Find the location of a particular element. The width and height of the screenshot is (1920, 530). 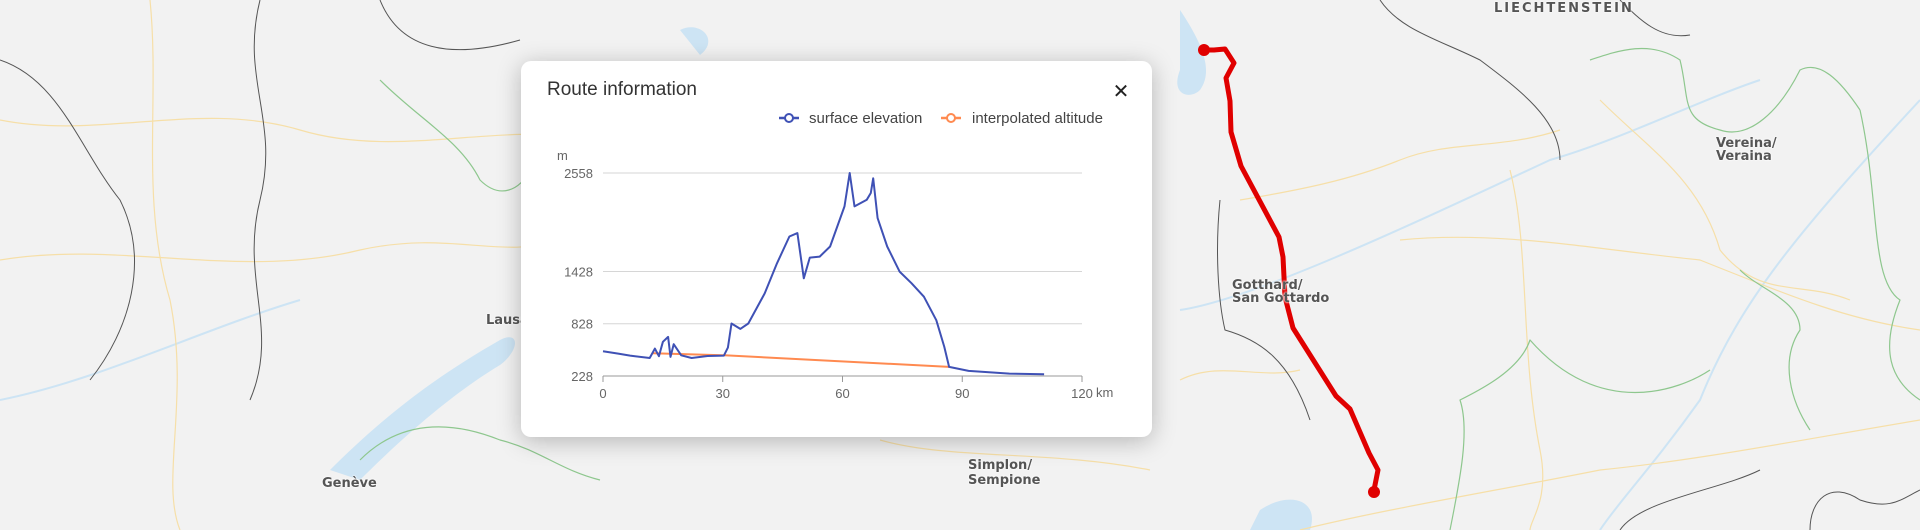

y-axis-label: m is located at coordinates (562, 155).